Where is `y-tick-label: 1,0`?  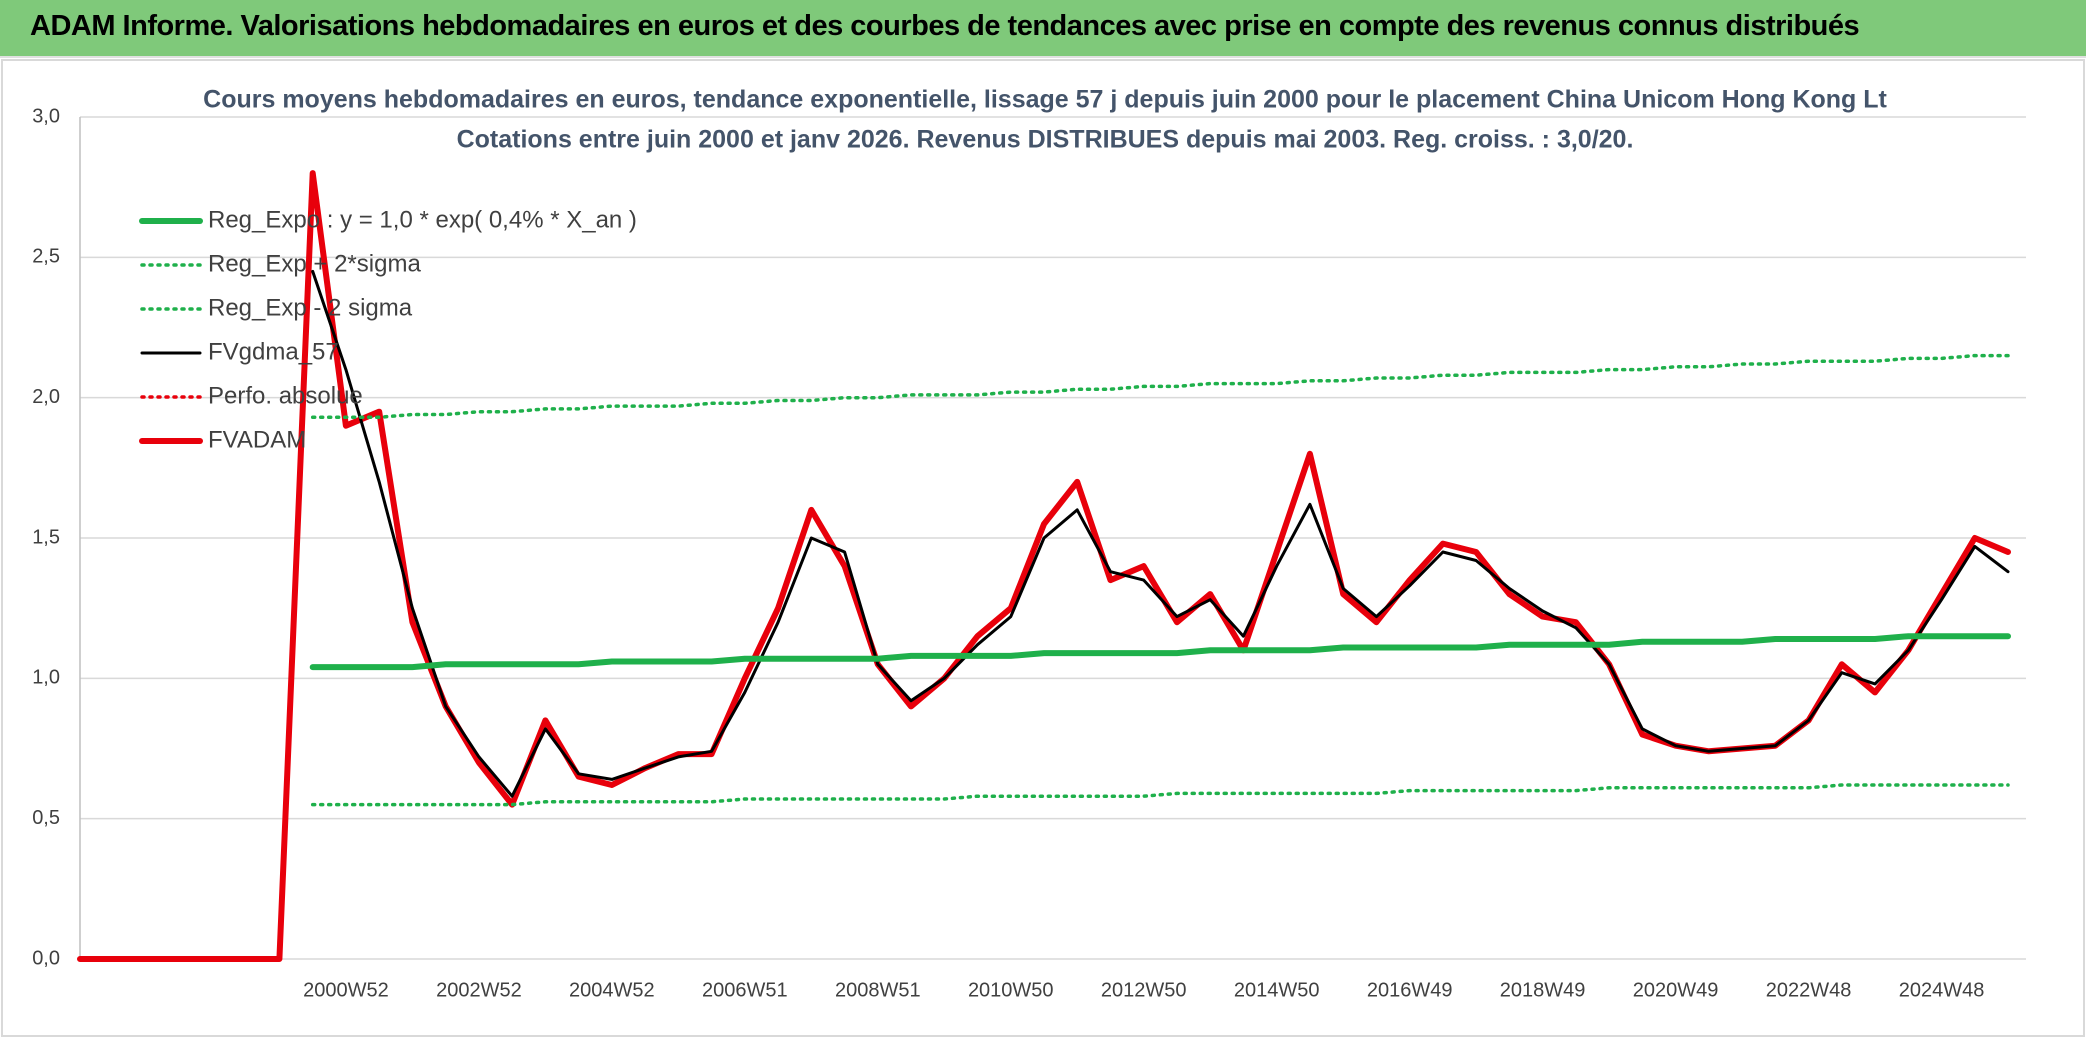
y-tick-label: 1,0 is located at coordinates (46, 678).